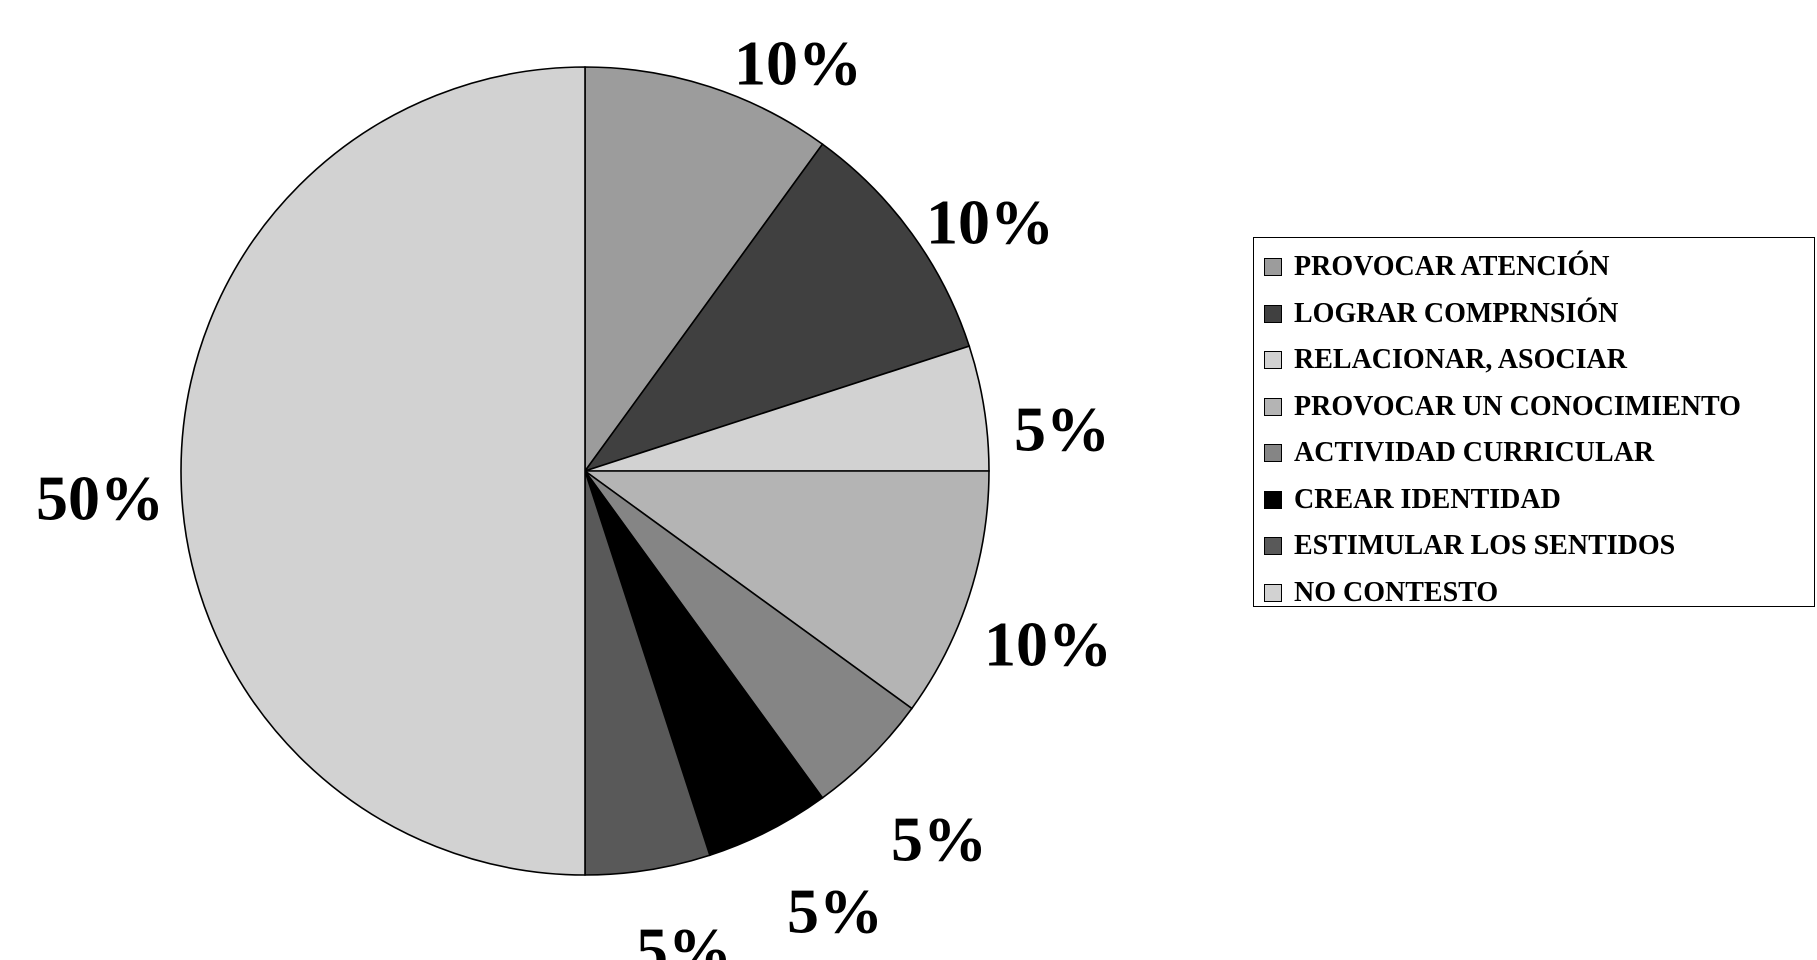 The width and height of the screenshot is (1817, 960). What do you see at coordinates (684, 937) in the screenshot?
I see `slice-percent-label-7: 5%` at bounding box center [684, 937].